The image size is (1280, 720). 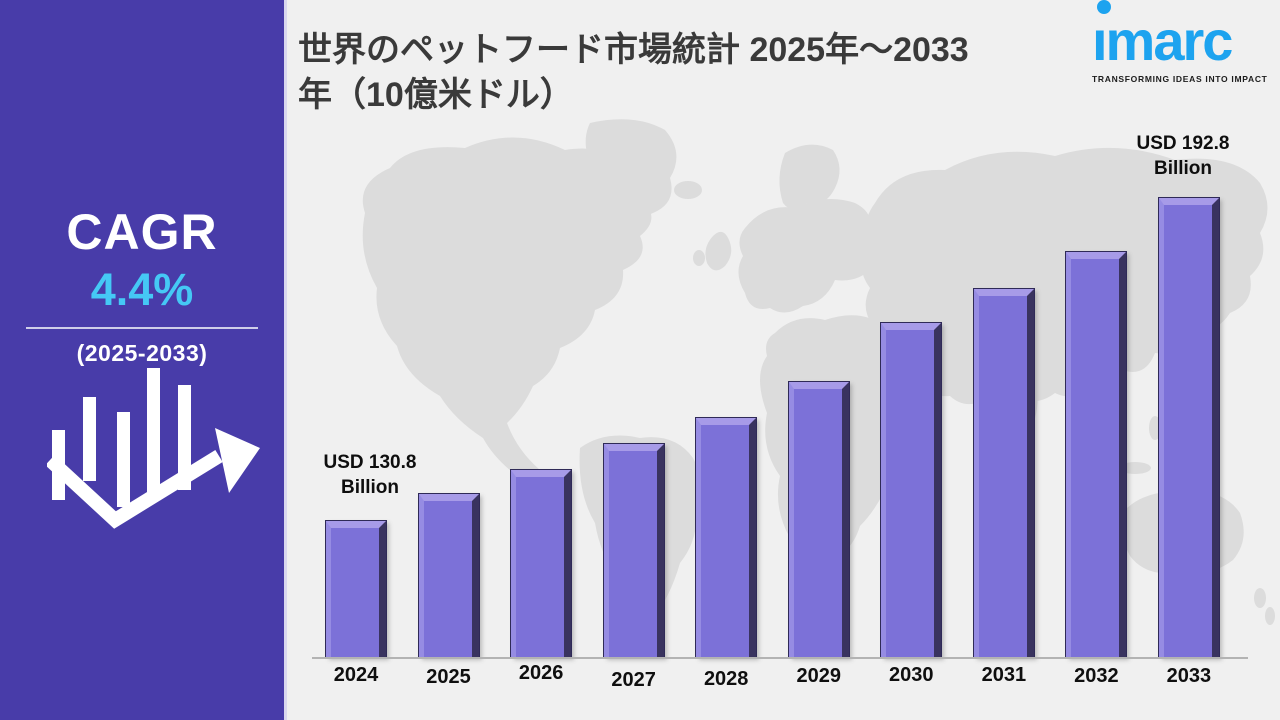 I want to click on x-label-2029: 2029, so click(x=818, y=676).